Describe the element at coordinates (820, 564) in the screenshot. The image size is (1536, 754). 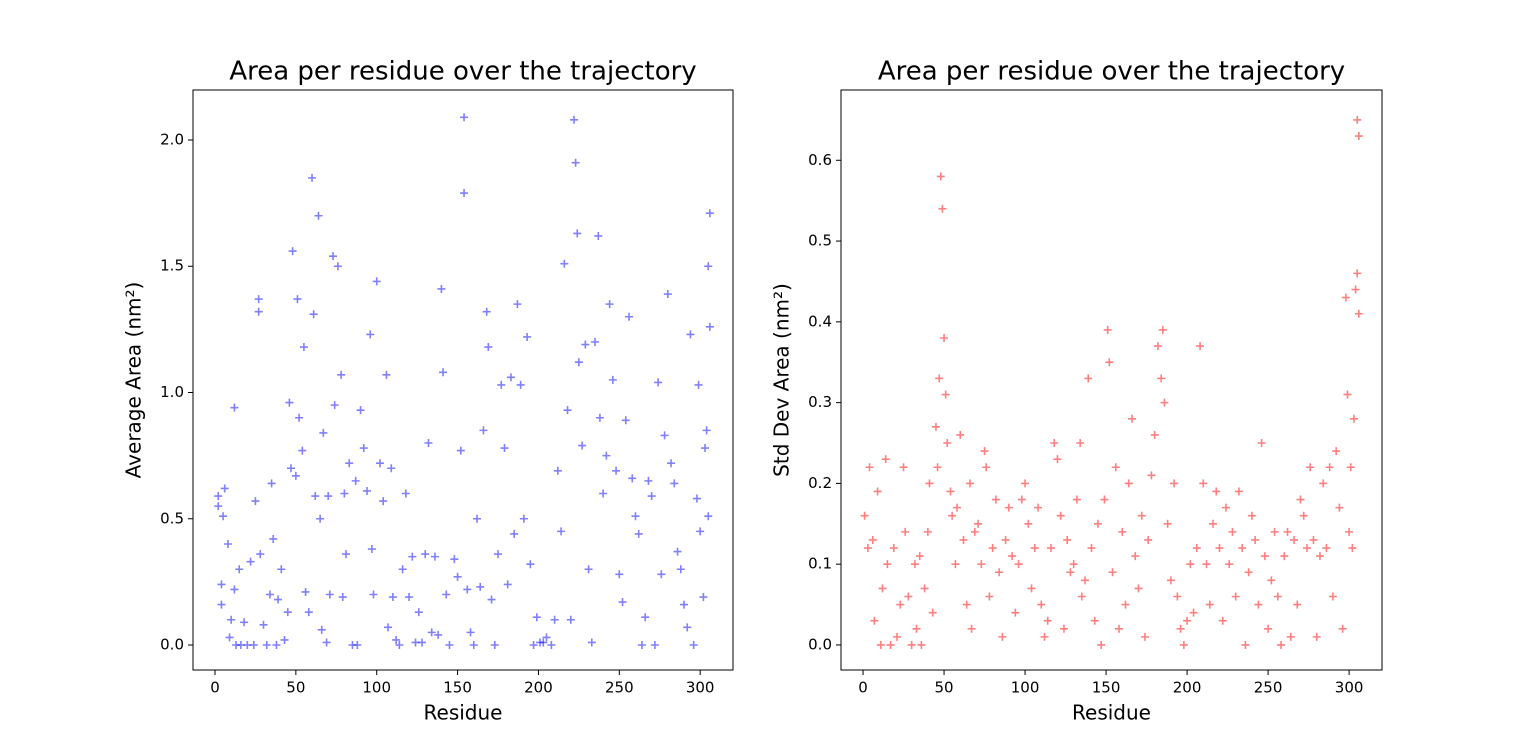
I see `y-tick-label: 0.1` at that location.